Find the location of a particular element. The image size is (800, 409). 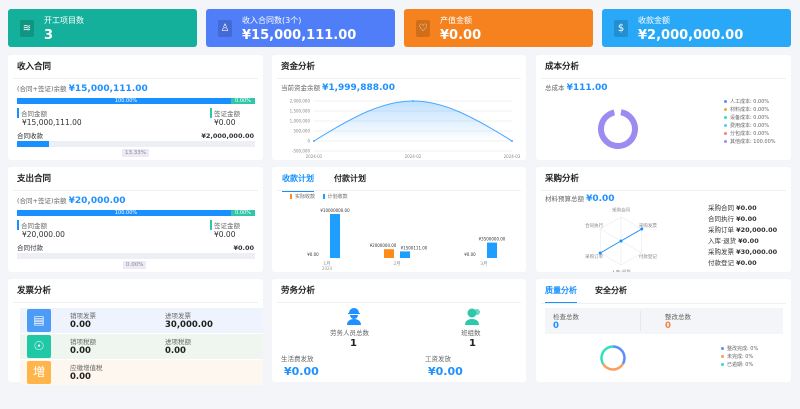

living-expense-label: 生活费发放 is located at coordinates (297, 359).